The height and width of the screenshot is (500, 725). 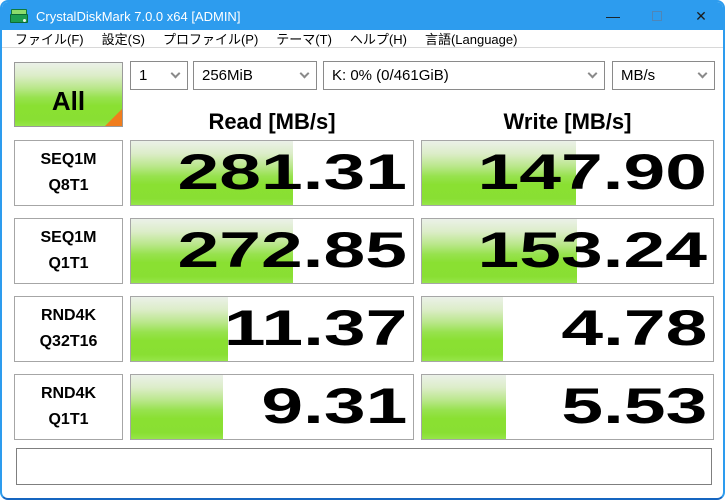 I want to click on maximize-button, so click(x=657, y=16).